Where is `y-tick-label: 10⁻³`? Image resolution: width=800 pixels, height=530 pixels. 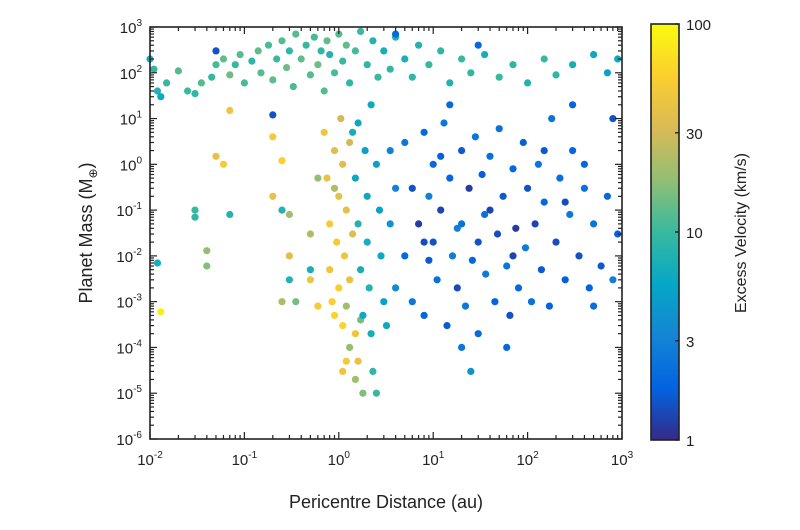 y-tick-label: 10⁻³ is located at coordinates (129, 302).